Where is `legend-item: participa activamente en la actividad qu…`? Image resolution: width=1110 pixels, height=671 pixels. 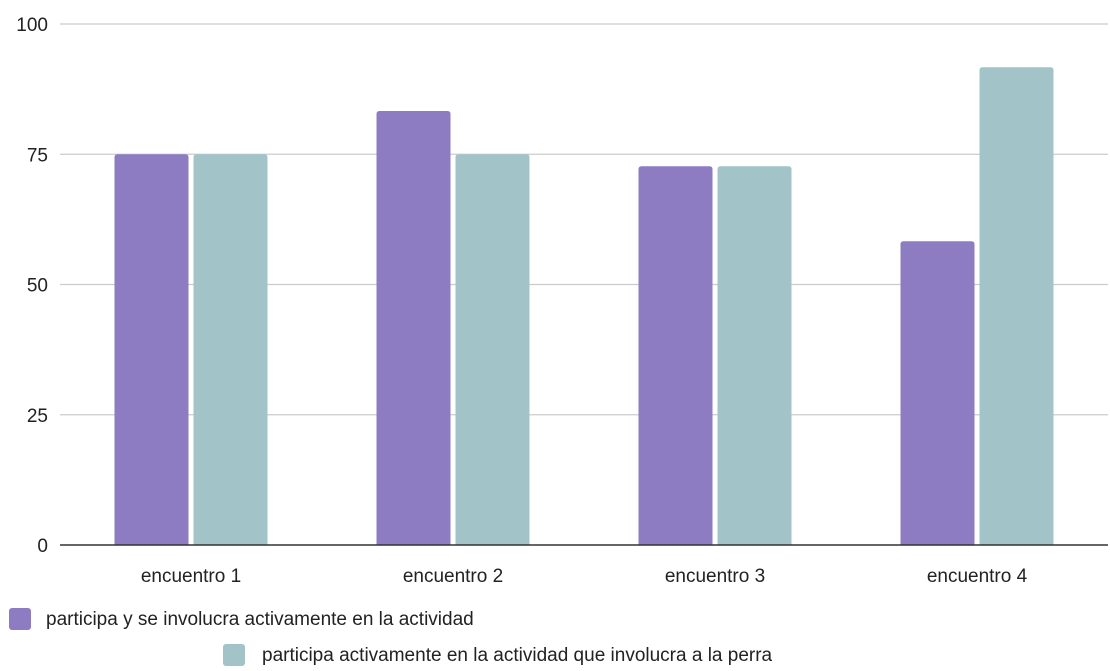
legend-item: participa activamente en la actividad qu… is located at coordinates (498, 655).